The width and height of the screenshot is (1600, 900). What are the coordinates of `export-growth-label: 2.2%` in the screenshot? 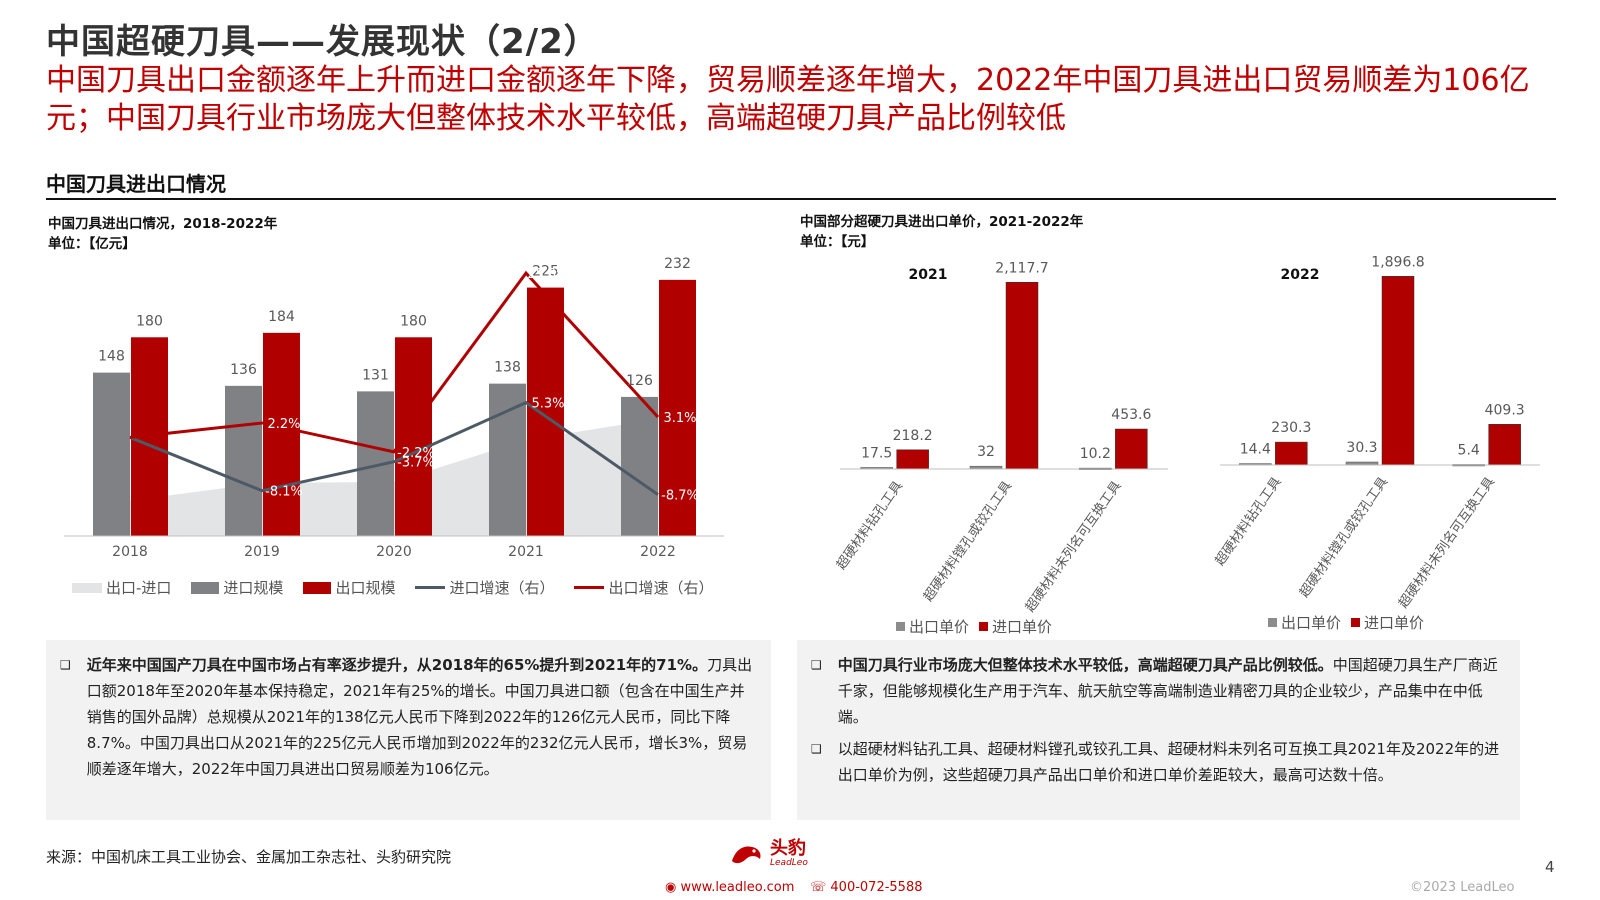 It's located at (283, 424).